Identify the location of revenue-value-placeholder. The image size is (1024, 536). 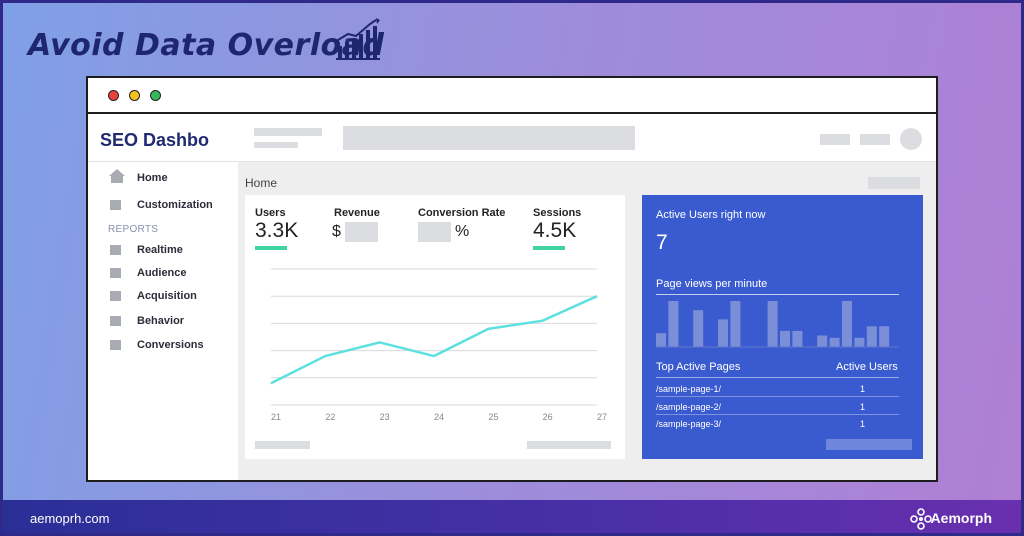
(361, 232).